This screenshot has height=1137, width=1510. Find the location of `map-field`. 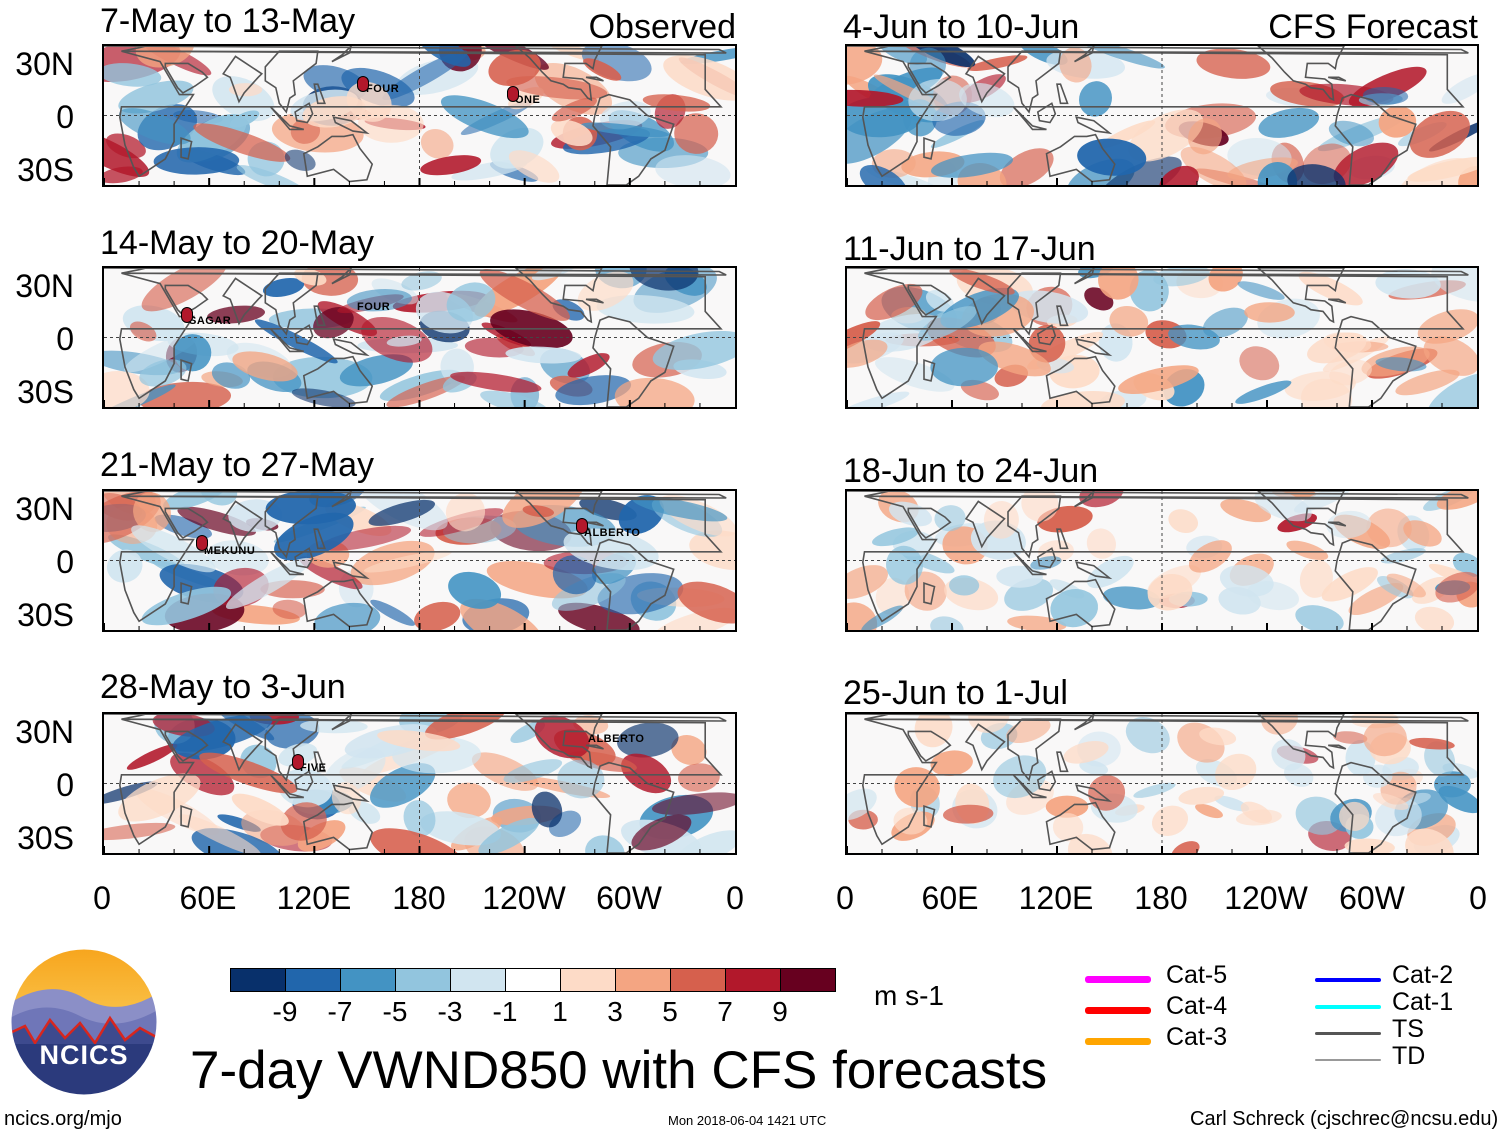

map-field is located at coordinates (1162, 783).